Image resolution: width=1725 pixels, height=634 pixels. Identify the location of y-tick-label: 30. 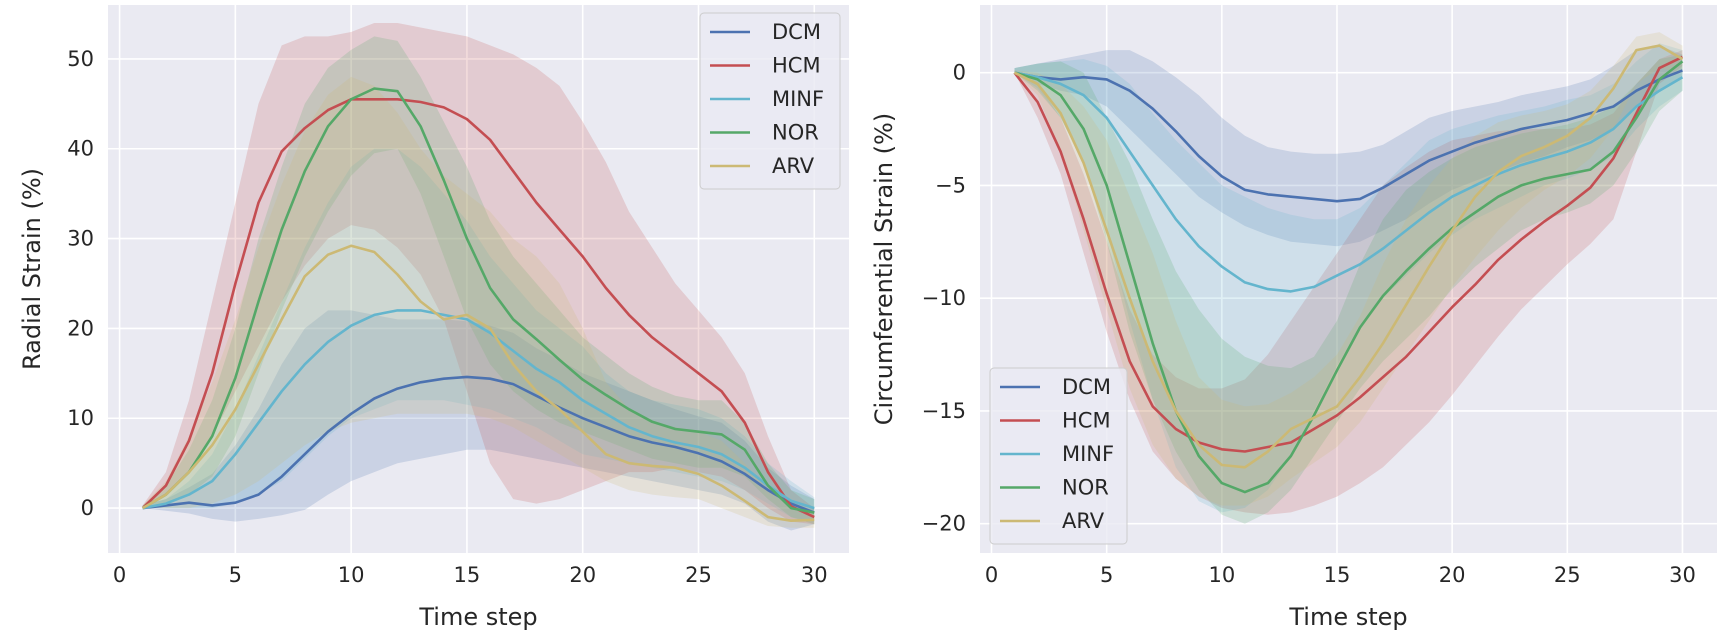
(80, 239).